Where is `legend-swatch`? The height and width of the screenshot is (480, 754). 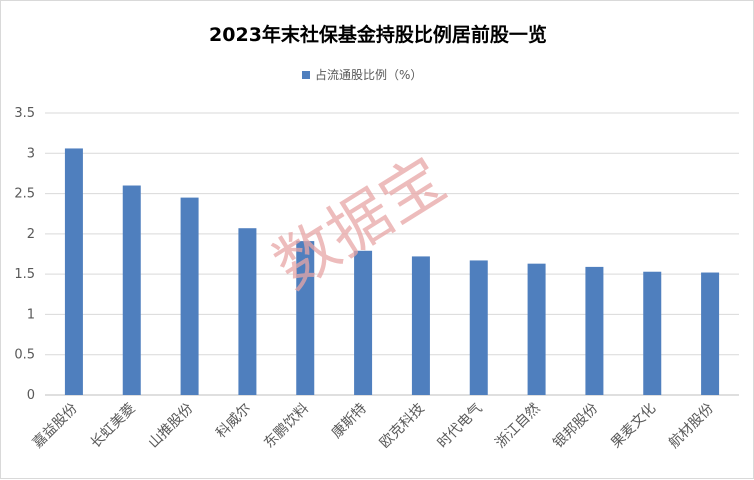
legend-swatch is located at coordinates (306, 75).